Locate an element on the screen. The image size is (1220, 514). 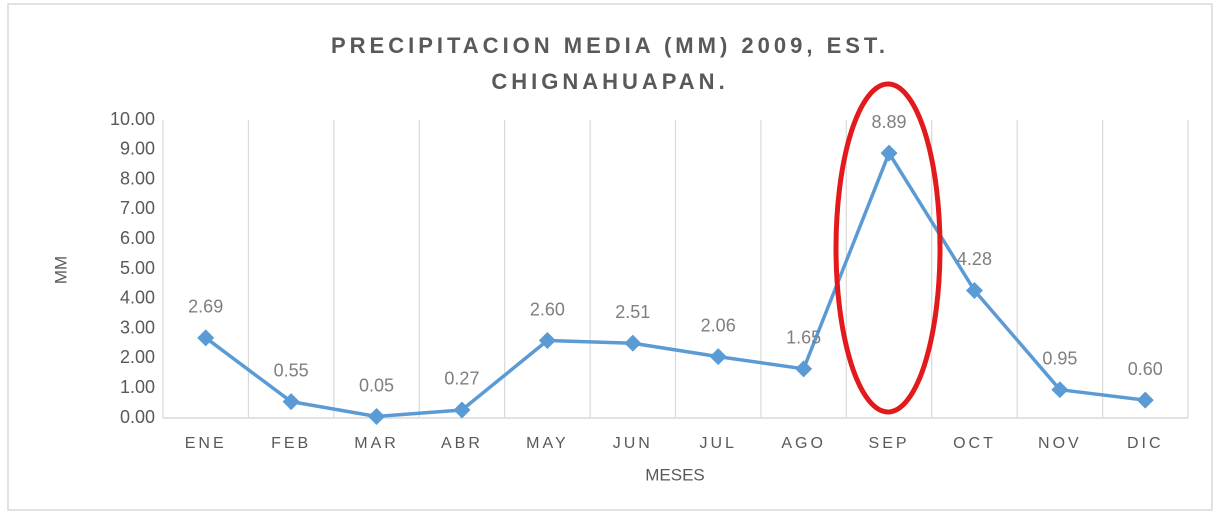
x-tick-label: ABR is located at coordinates (462, 443).